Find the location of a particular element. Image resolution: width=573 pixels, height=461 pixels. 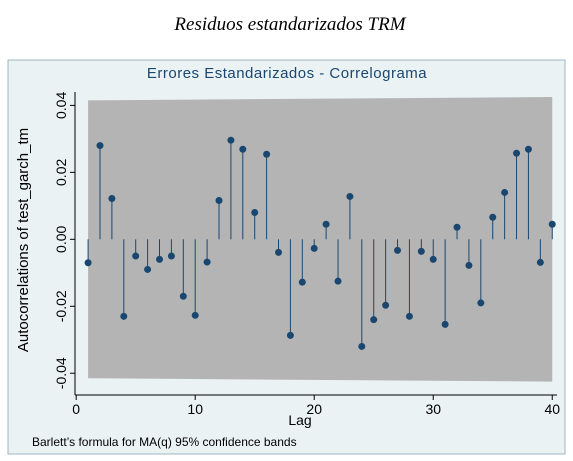

x-tick-label: 10 is located at coordinates (195, 409).